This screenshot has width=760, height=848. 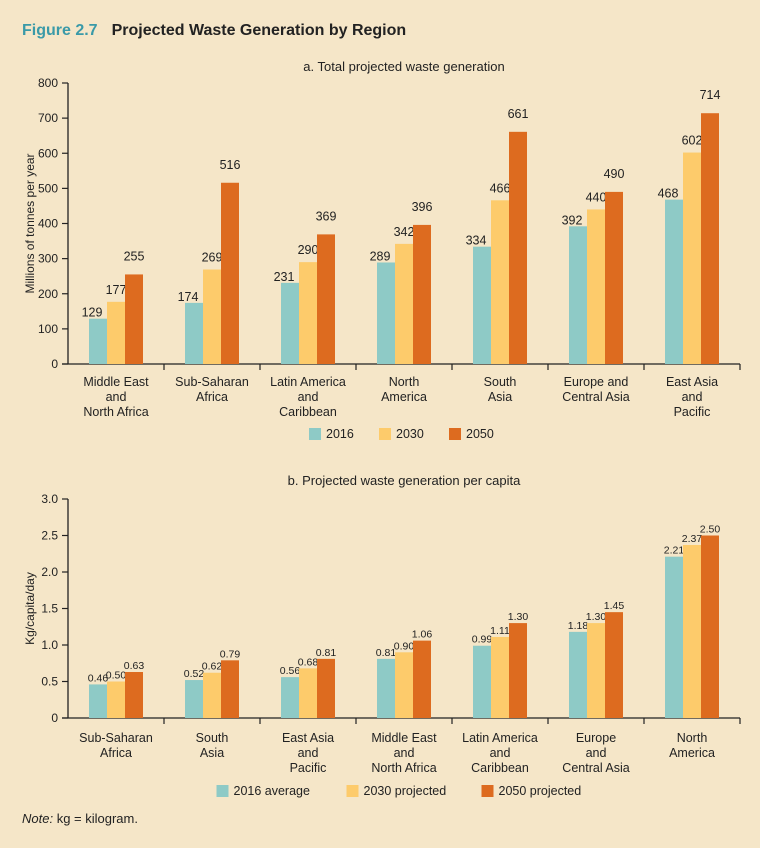 I want to click on x-tick-label: Middle East, so click(x=116, y=382).